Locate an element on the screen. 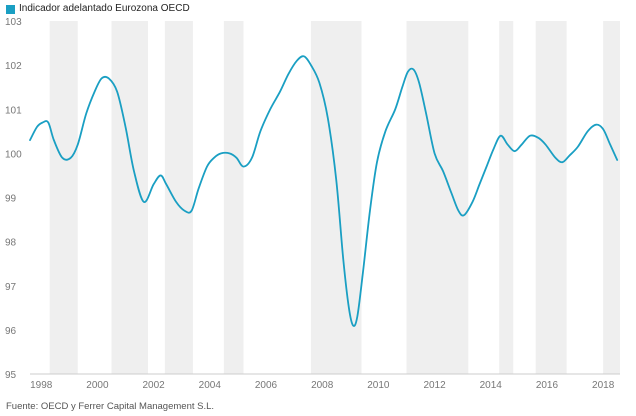 This screenshot has width=636, height=416. legend-swatch is located at coordinates (10, 9).